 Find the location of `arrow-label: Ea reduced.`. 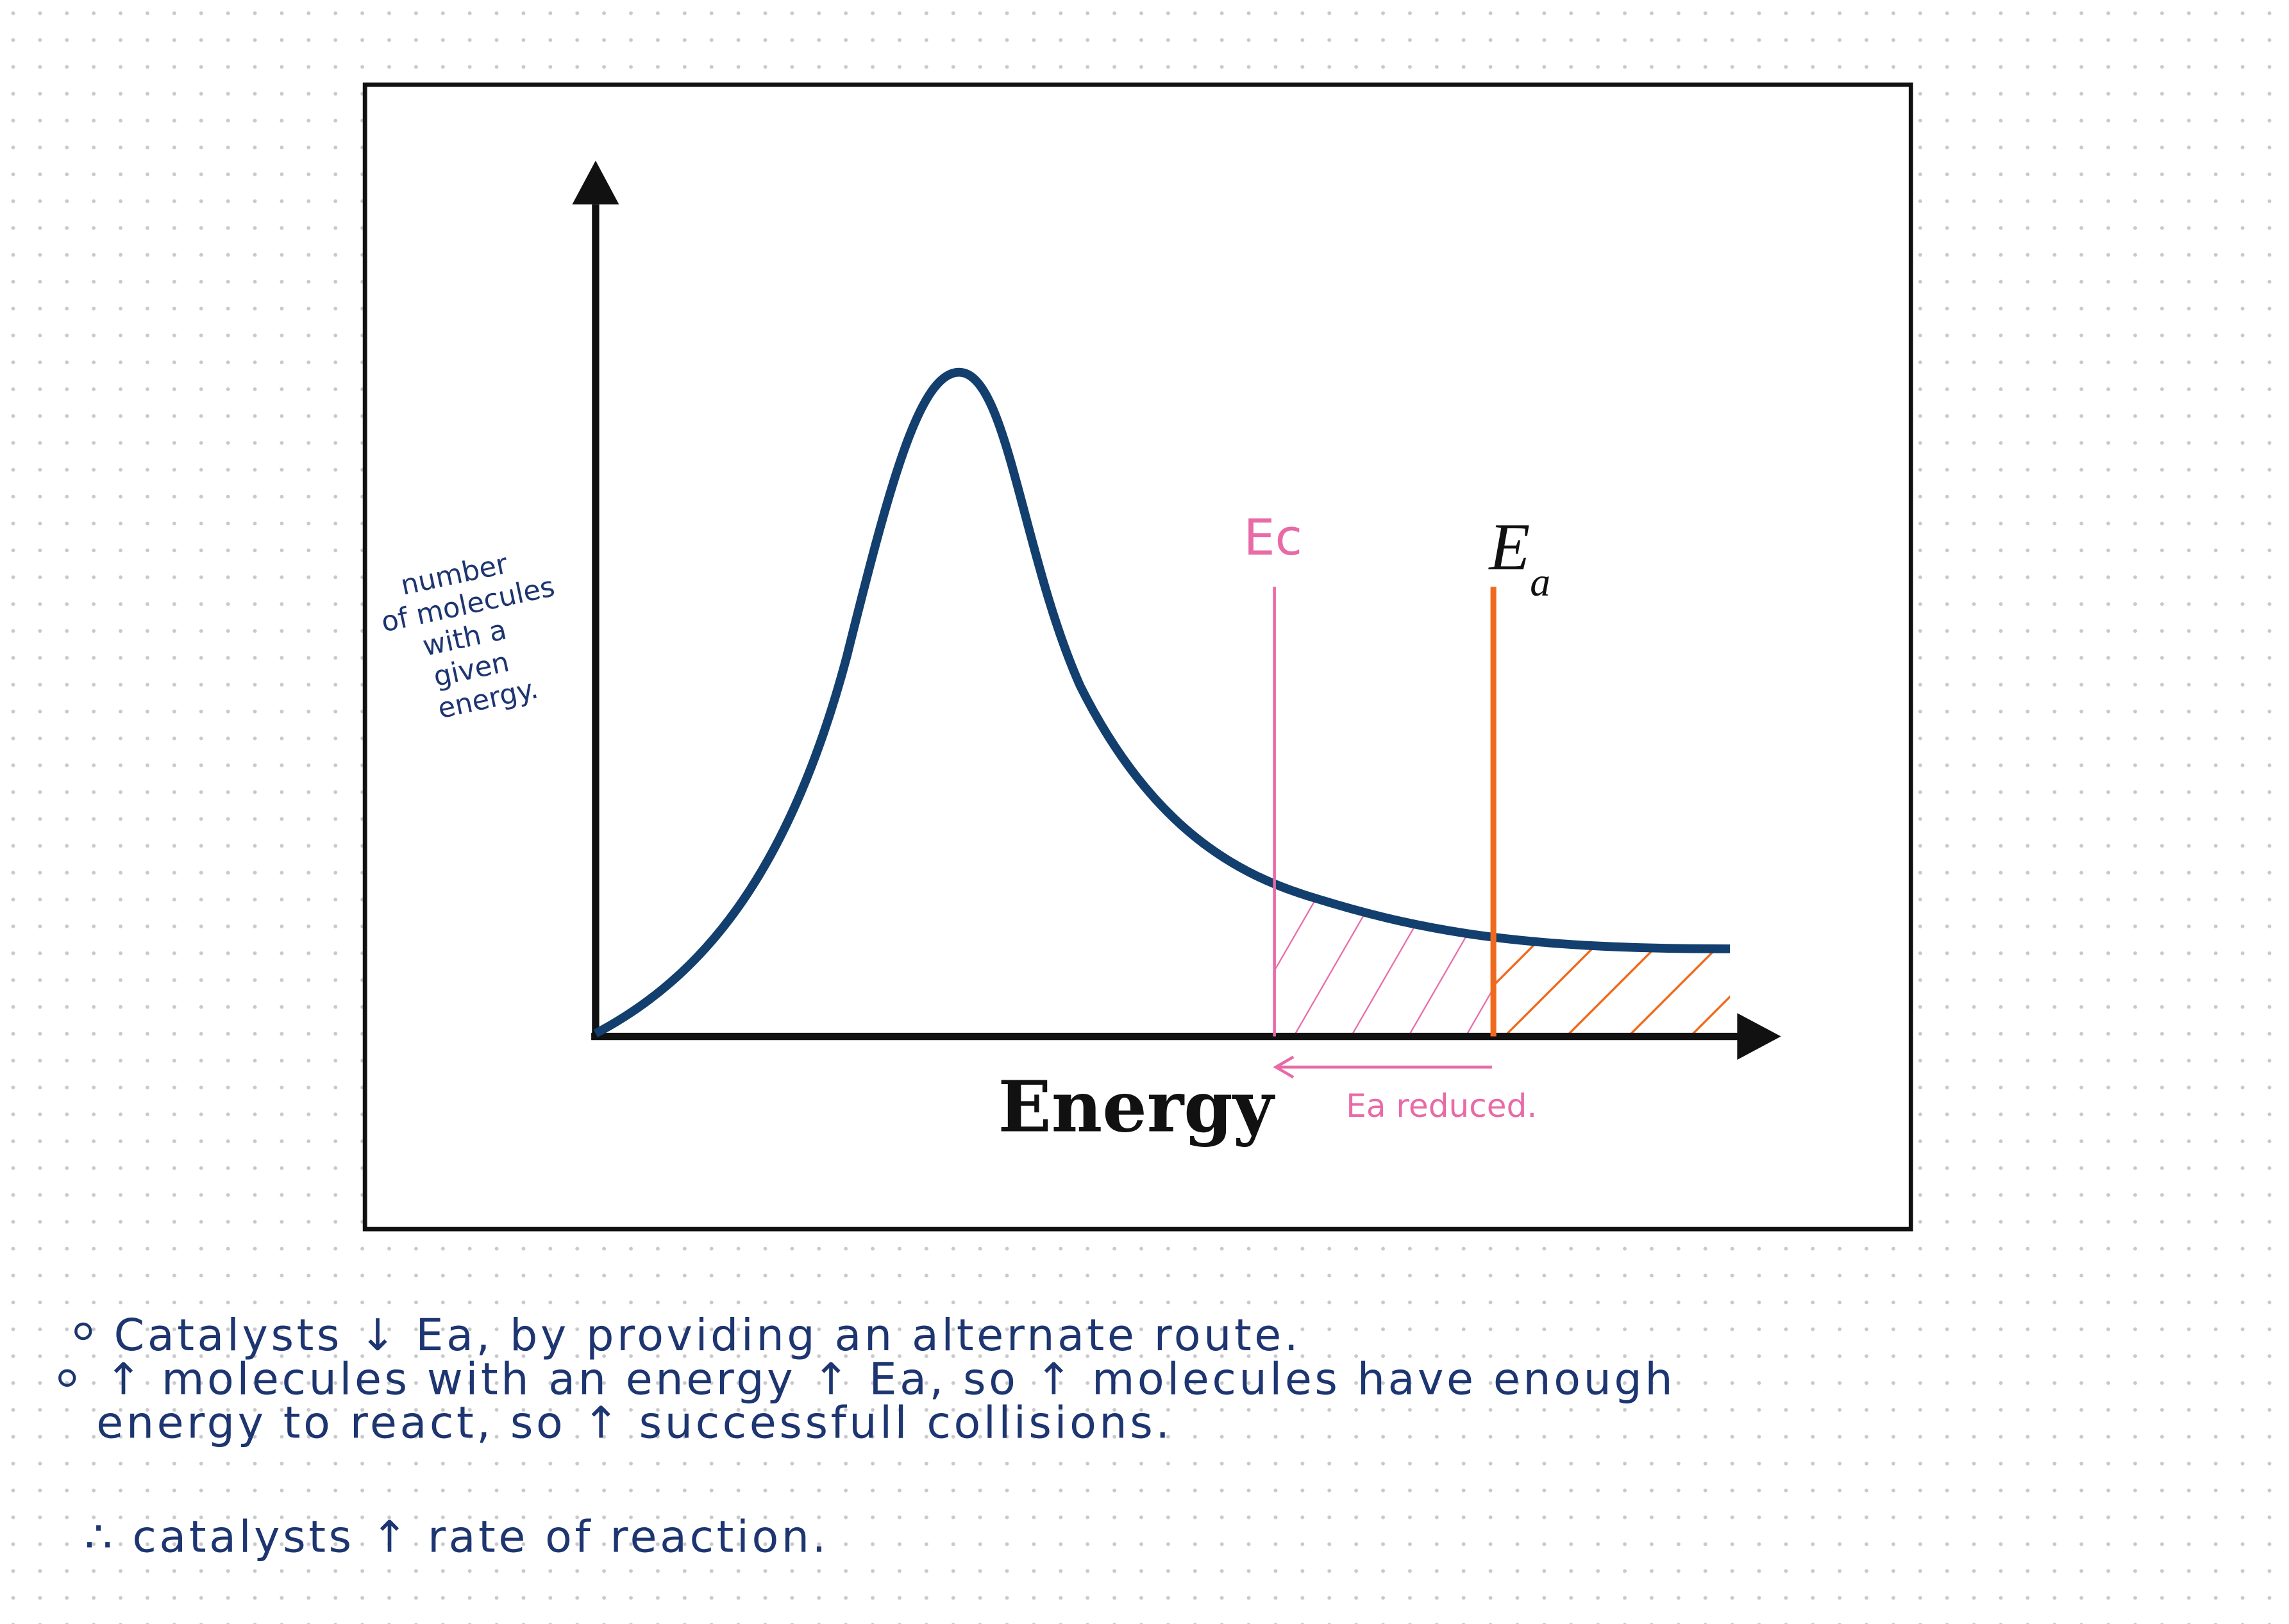

arrow-label: Ea reduced. is located at coordinates (1442, 1106).